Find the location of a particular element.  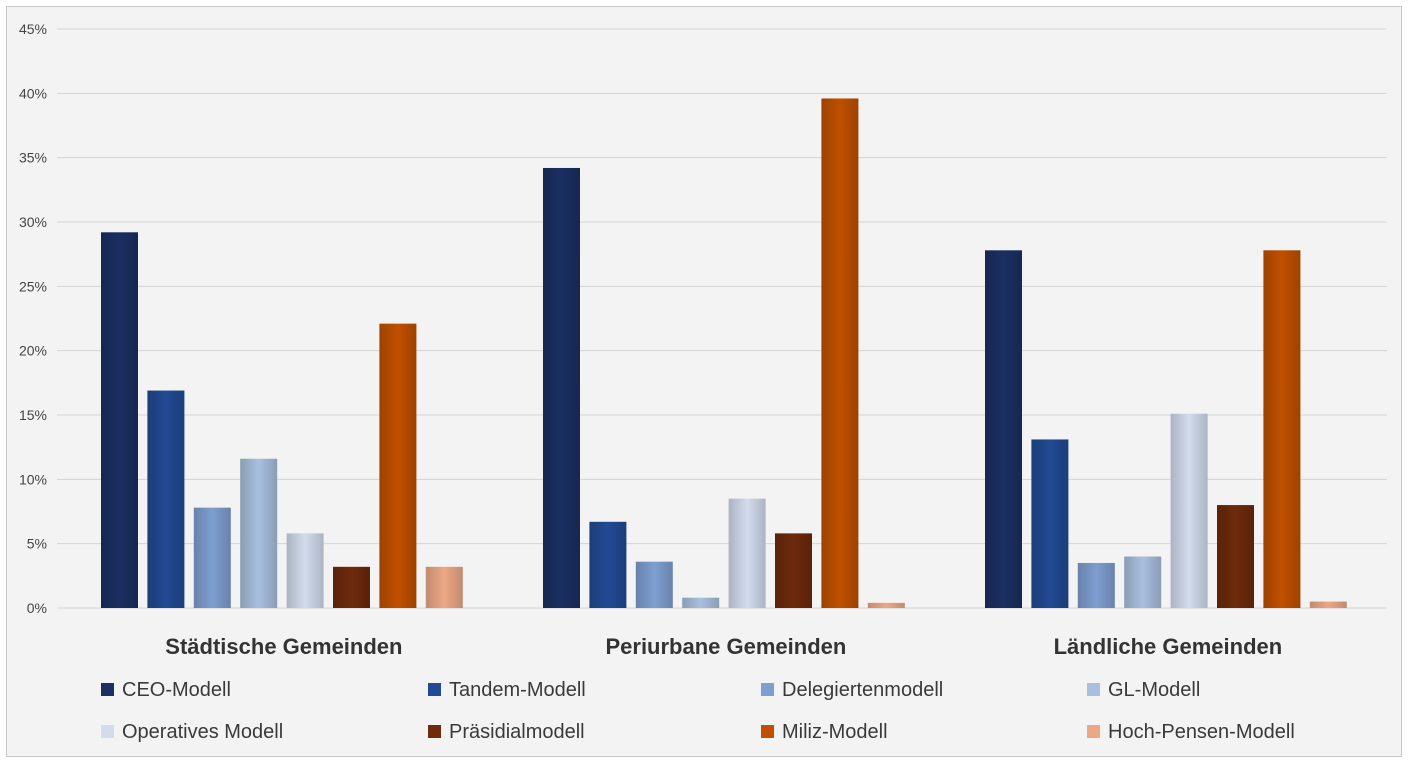

legend-item: Delegiertenmodell is located at coordinates (852, 690).